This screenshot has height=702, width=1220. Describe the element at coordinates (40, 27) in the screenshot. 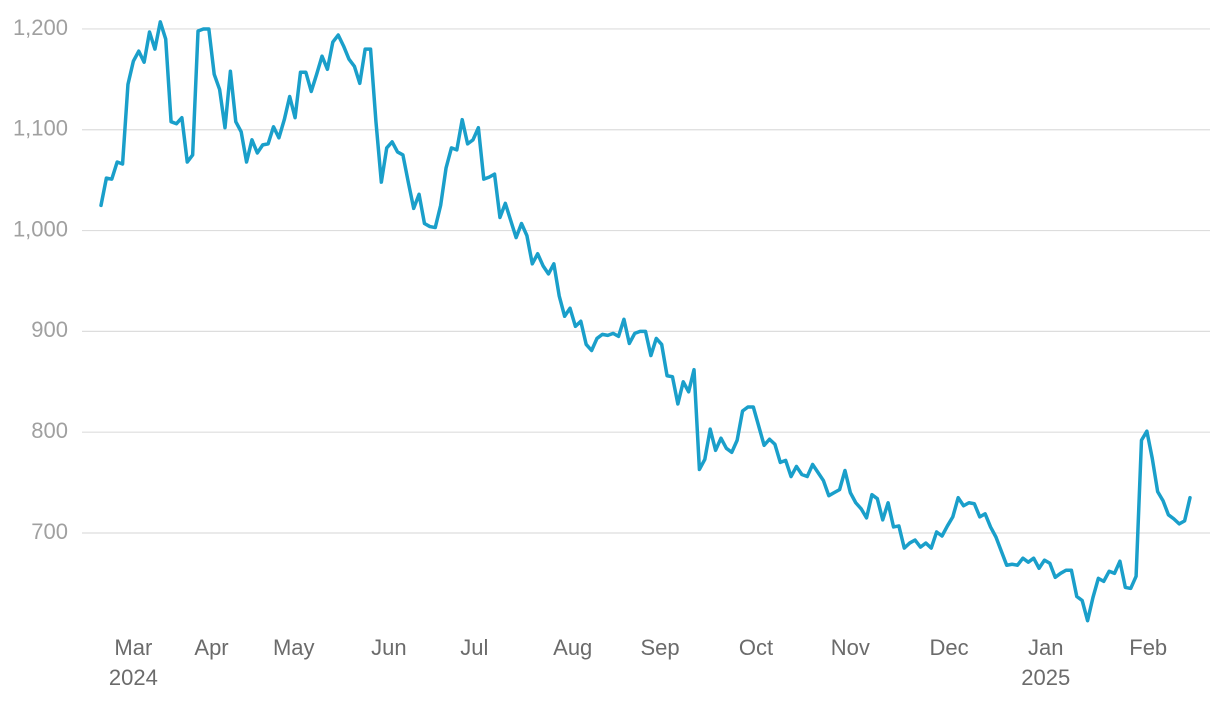

I see `y-tick-label: 1,200` at that location.